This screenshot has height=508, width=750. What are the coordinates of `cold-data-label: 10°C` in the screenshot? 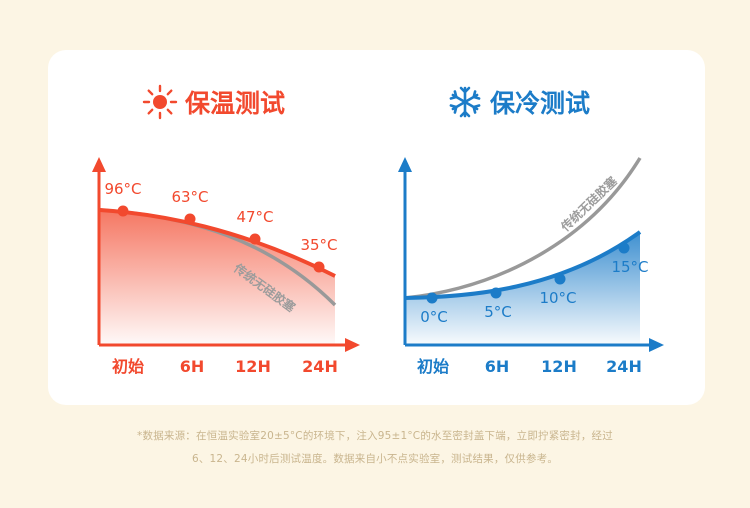 It's located at (557, 298).